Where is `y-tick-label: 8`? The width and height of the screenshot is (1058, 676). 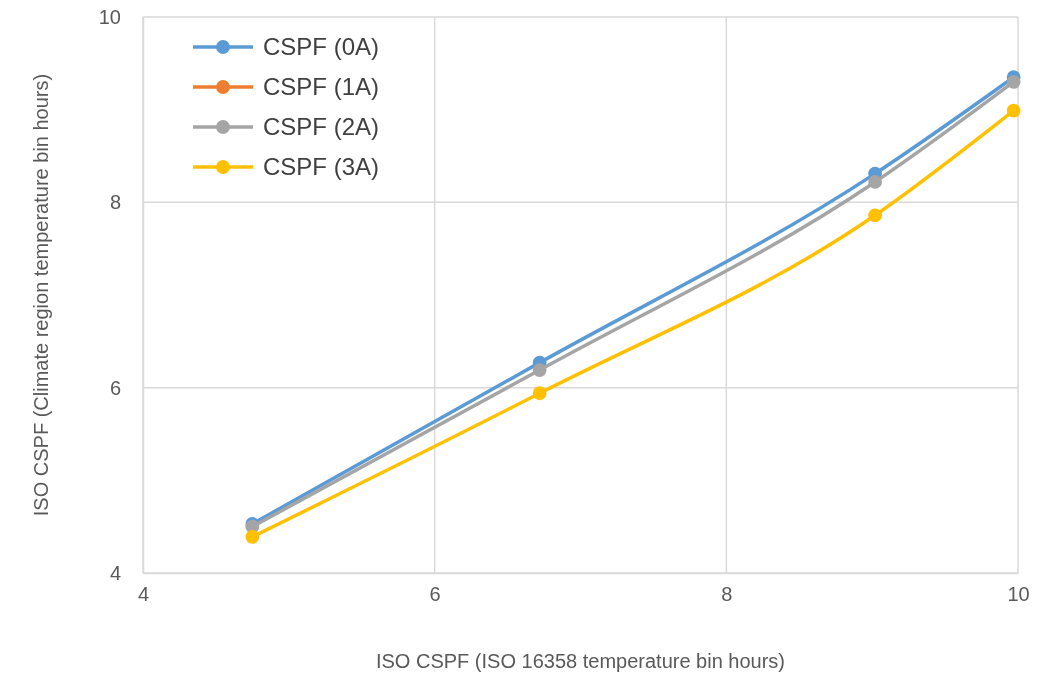 y-tick-label: 8 is located at coordinates (115, 202).